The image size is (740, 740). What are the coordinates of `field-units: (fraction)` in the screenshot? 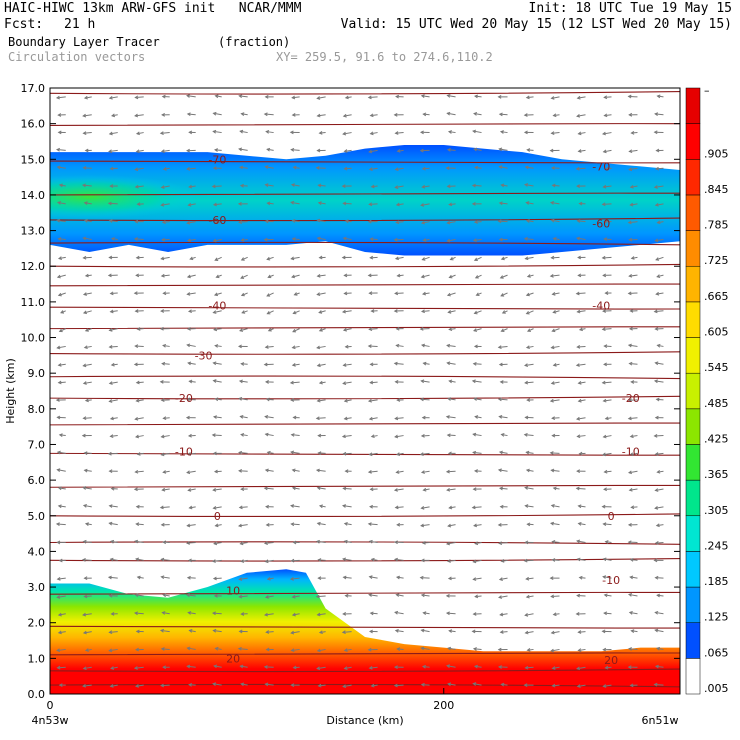 It's located at (254, 42).